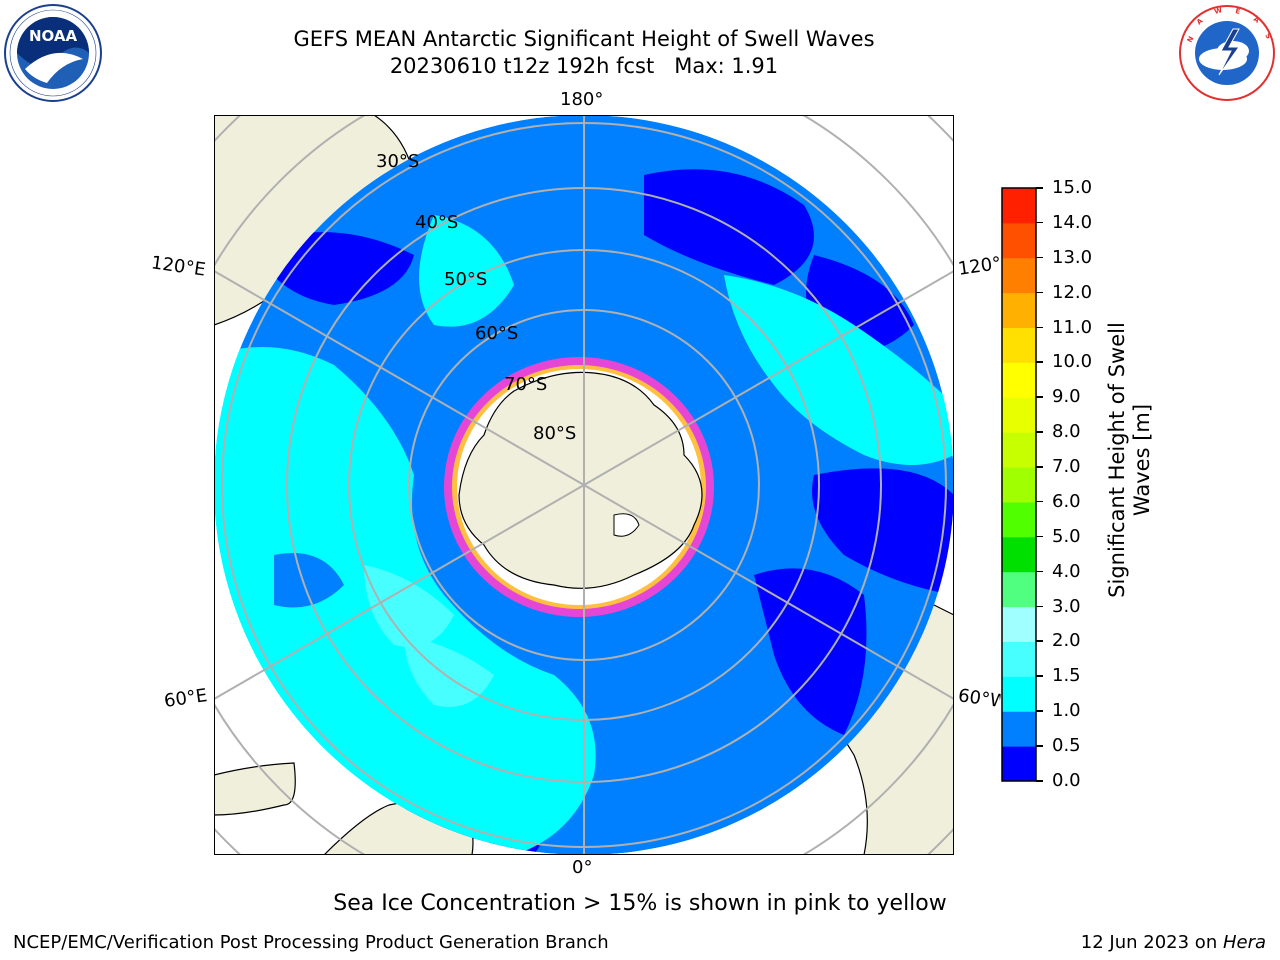 The height and width of the screenshot is (960, 1280). I want to click on colorbar-tick-label: 8.0, so click(1066, 432).